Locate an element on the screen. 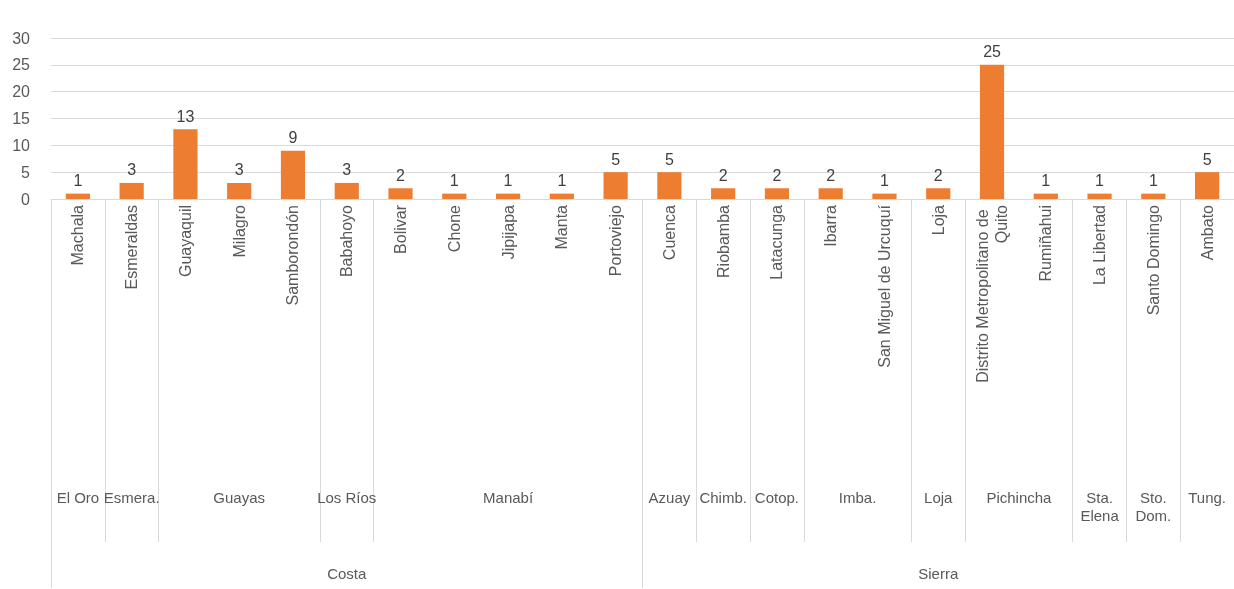 This screenshot has width=1234, height=589. x-tick-label: Samborondón is located at coordinates (293, 255).